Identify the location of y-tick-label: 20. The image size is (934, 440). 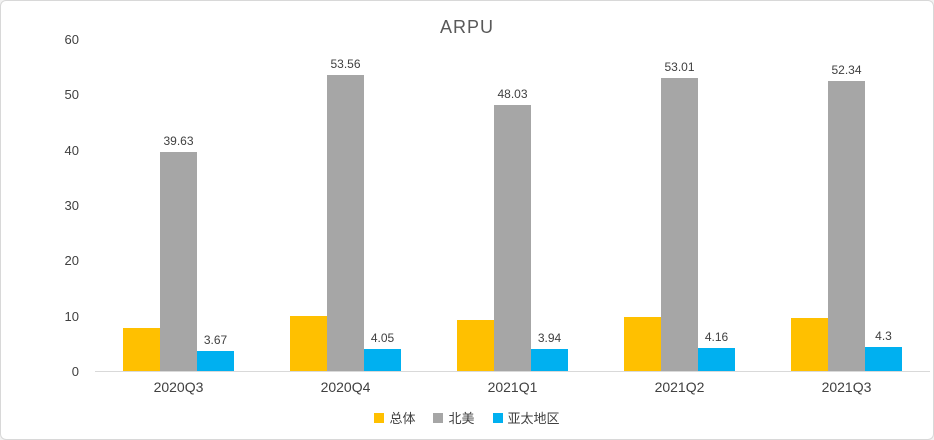
(71, 261).